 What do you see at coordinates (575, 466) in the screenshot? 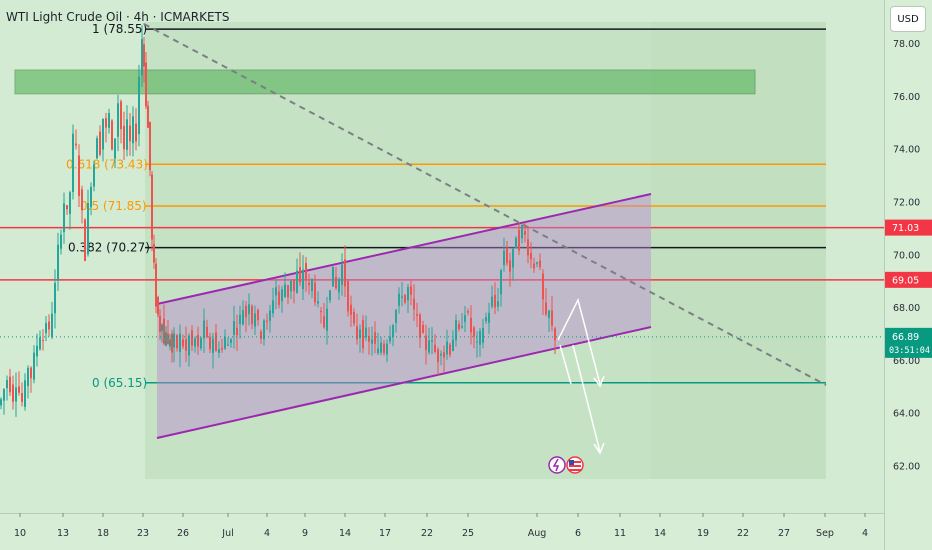
I see `flag-stripe` at bounding box center [575, 466].